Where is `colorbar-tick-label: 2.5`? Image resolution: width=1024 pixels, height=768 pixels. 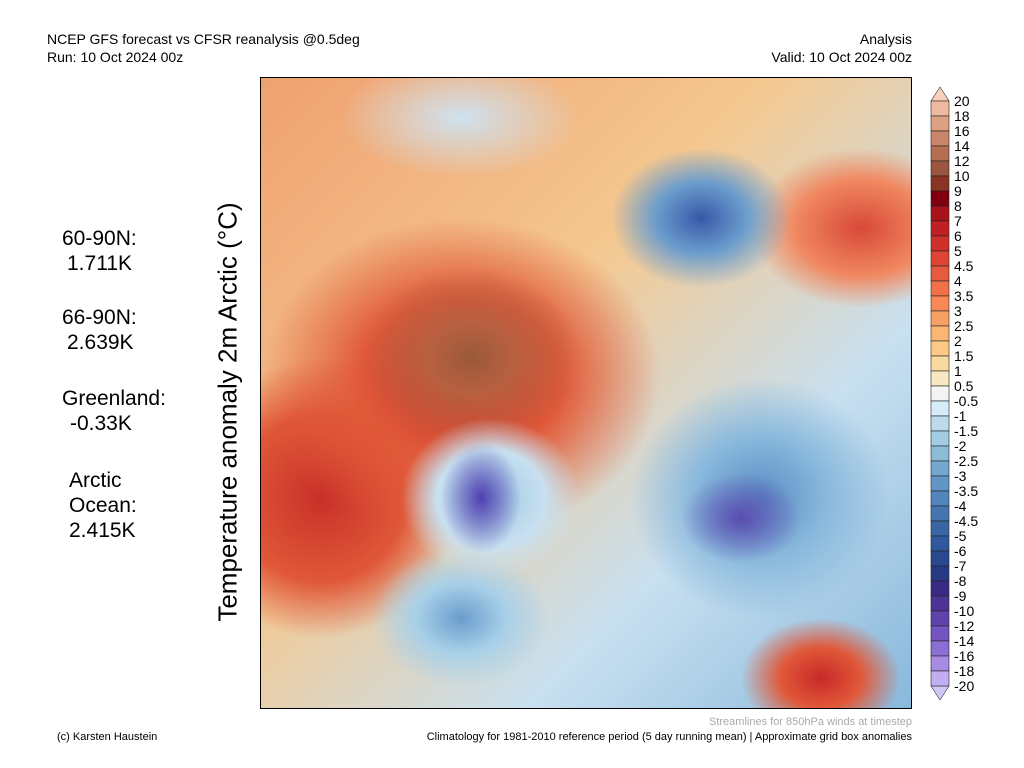 colorbar-tick-label: 2.5 is located at coordinates (964, 326).